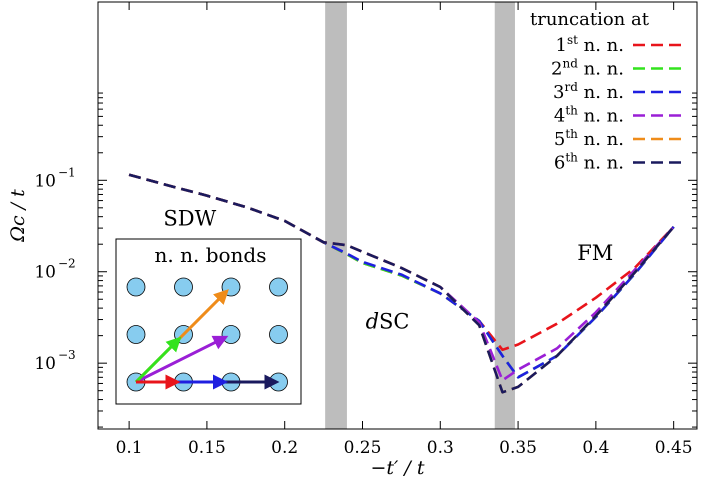 The image size is (707, 493). What do you see at coordinates (588, 91) in the screenshot?
I see `legend-label-2: 3rd n. n.` at bounding box center [588, 91].